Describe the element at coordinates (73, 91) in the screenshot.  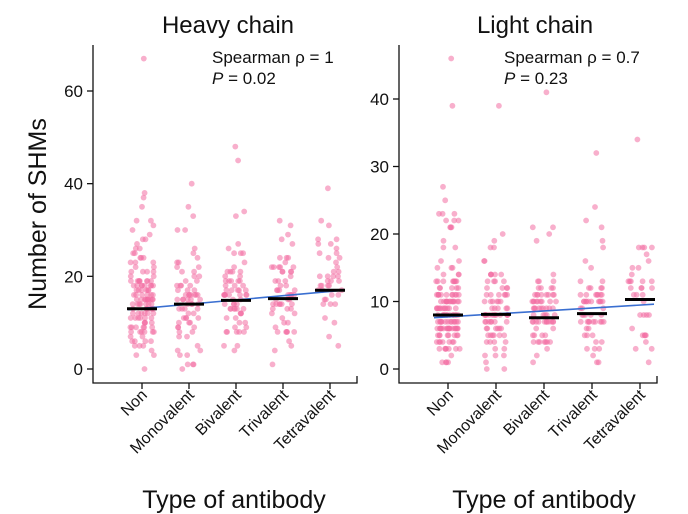
I see `y-tick-label: 60` at that location.